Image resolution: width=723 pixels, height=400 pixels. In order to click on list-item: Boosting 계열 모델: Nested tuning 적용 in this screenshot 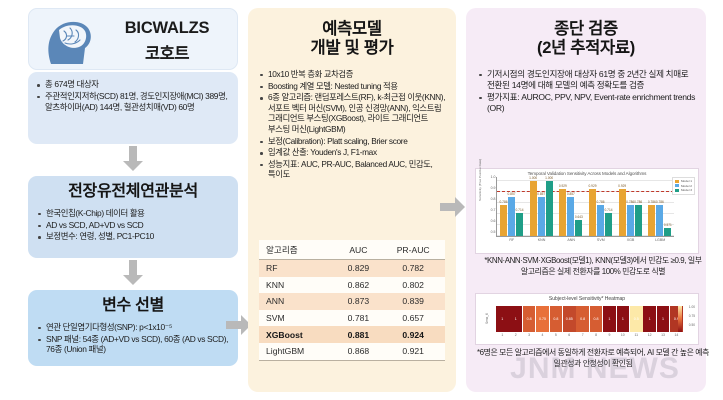, I will do `click(352, 86)`.